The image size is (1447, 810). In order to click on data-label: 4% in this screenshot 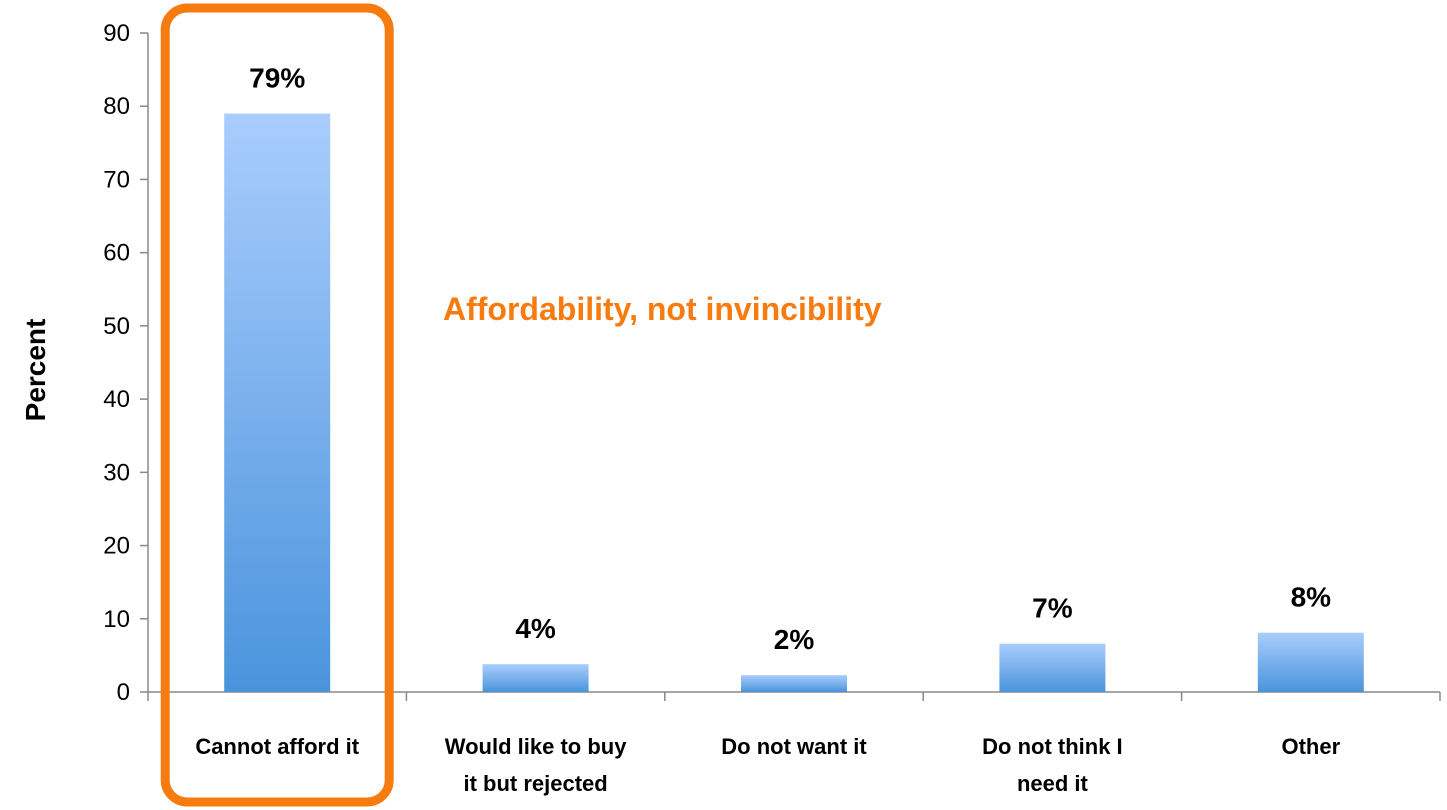, I will do `click(535, 628)`.